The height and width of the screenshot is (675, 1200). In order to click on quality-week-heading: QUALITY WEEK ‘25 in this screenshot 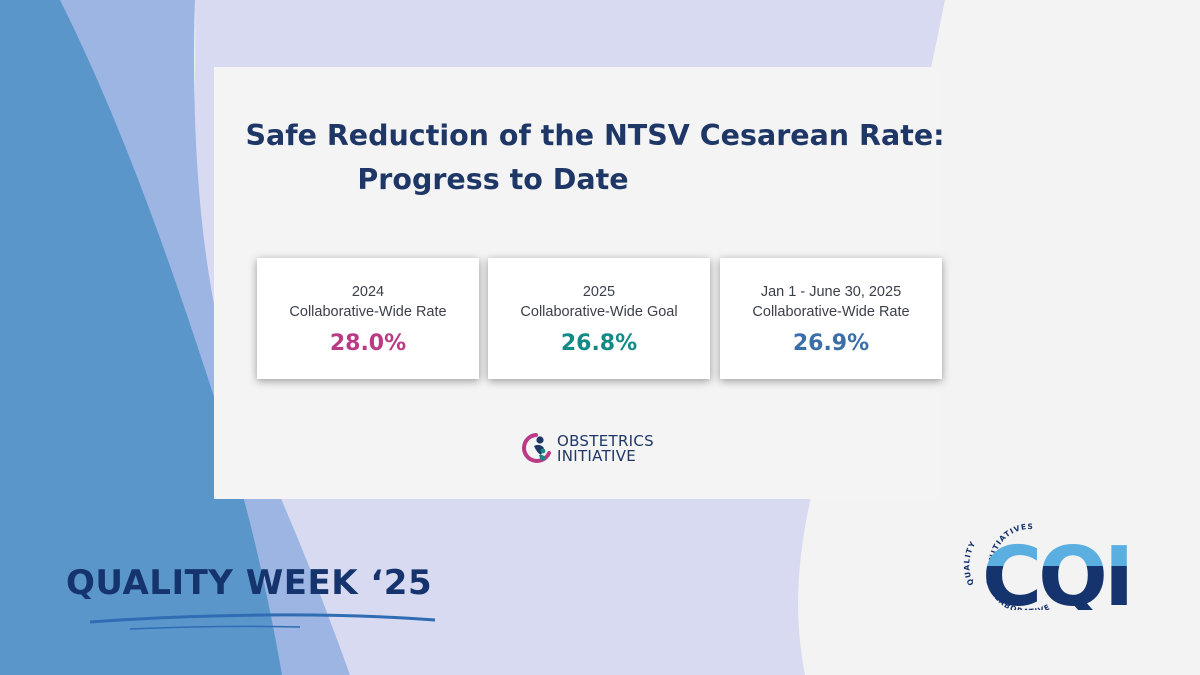, I will do `click(249, 583)`.